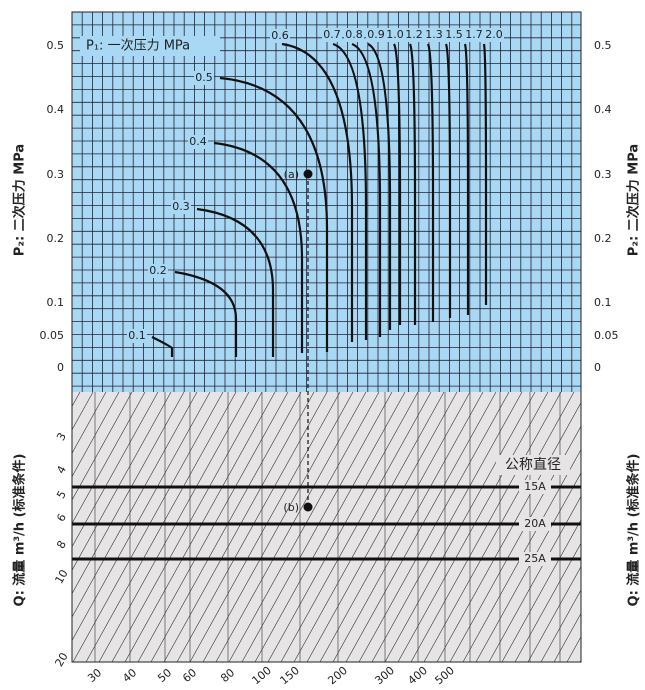  Describe the element at coordinates (634, 530) in the screenshot. I see `lower-axis-label-right: Q: 流量 m³/h (标准条件)` at that location.